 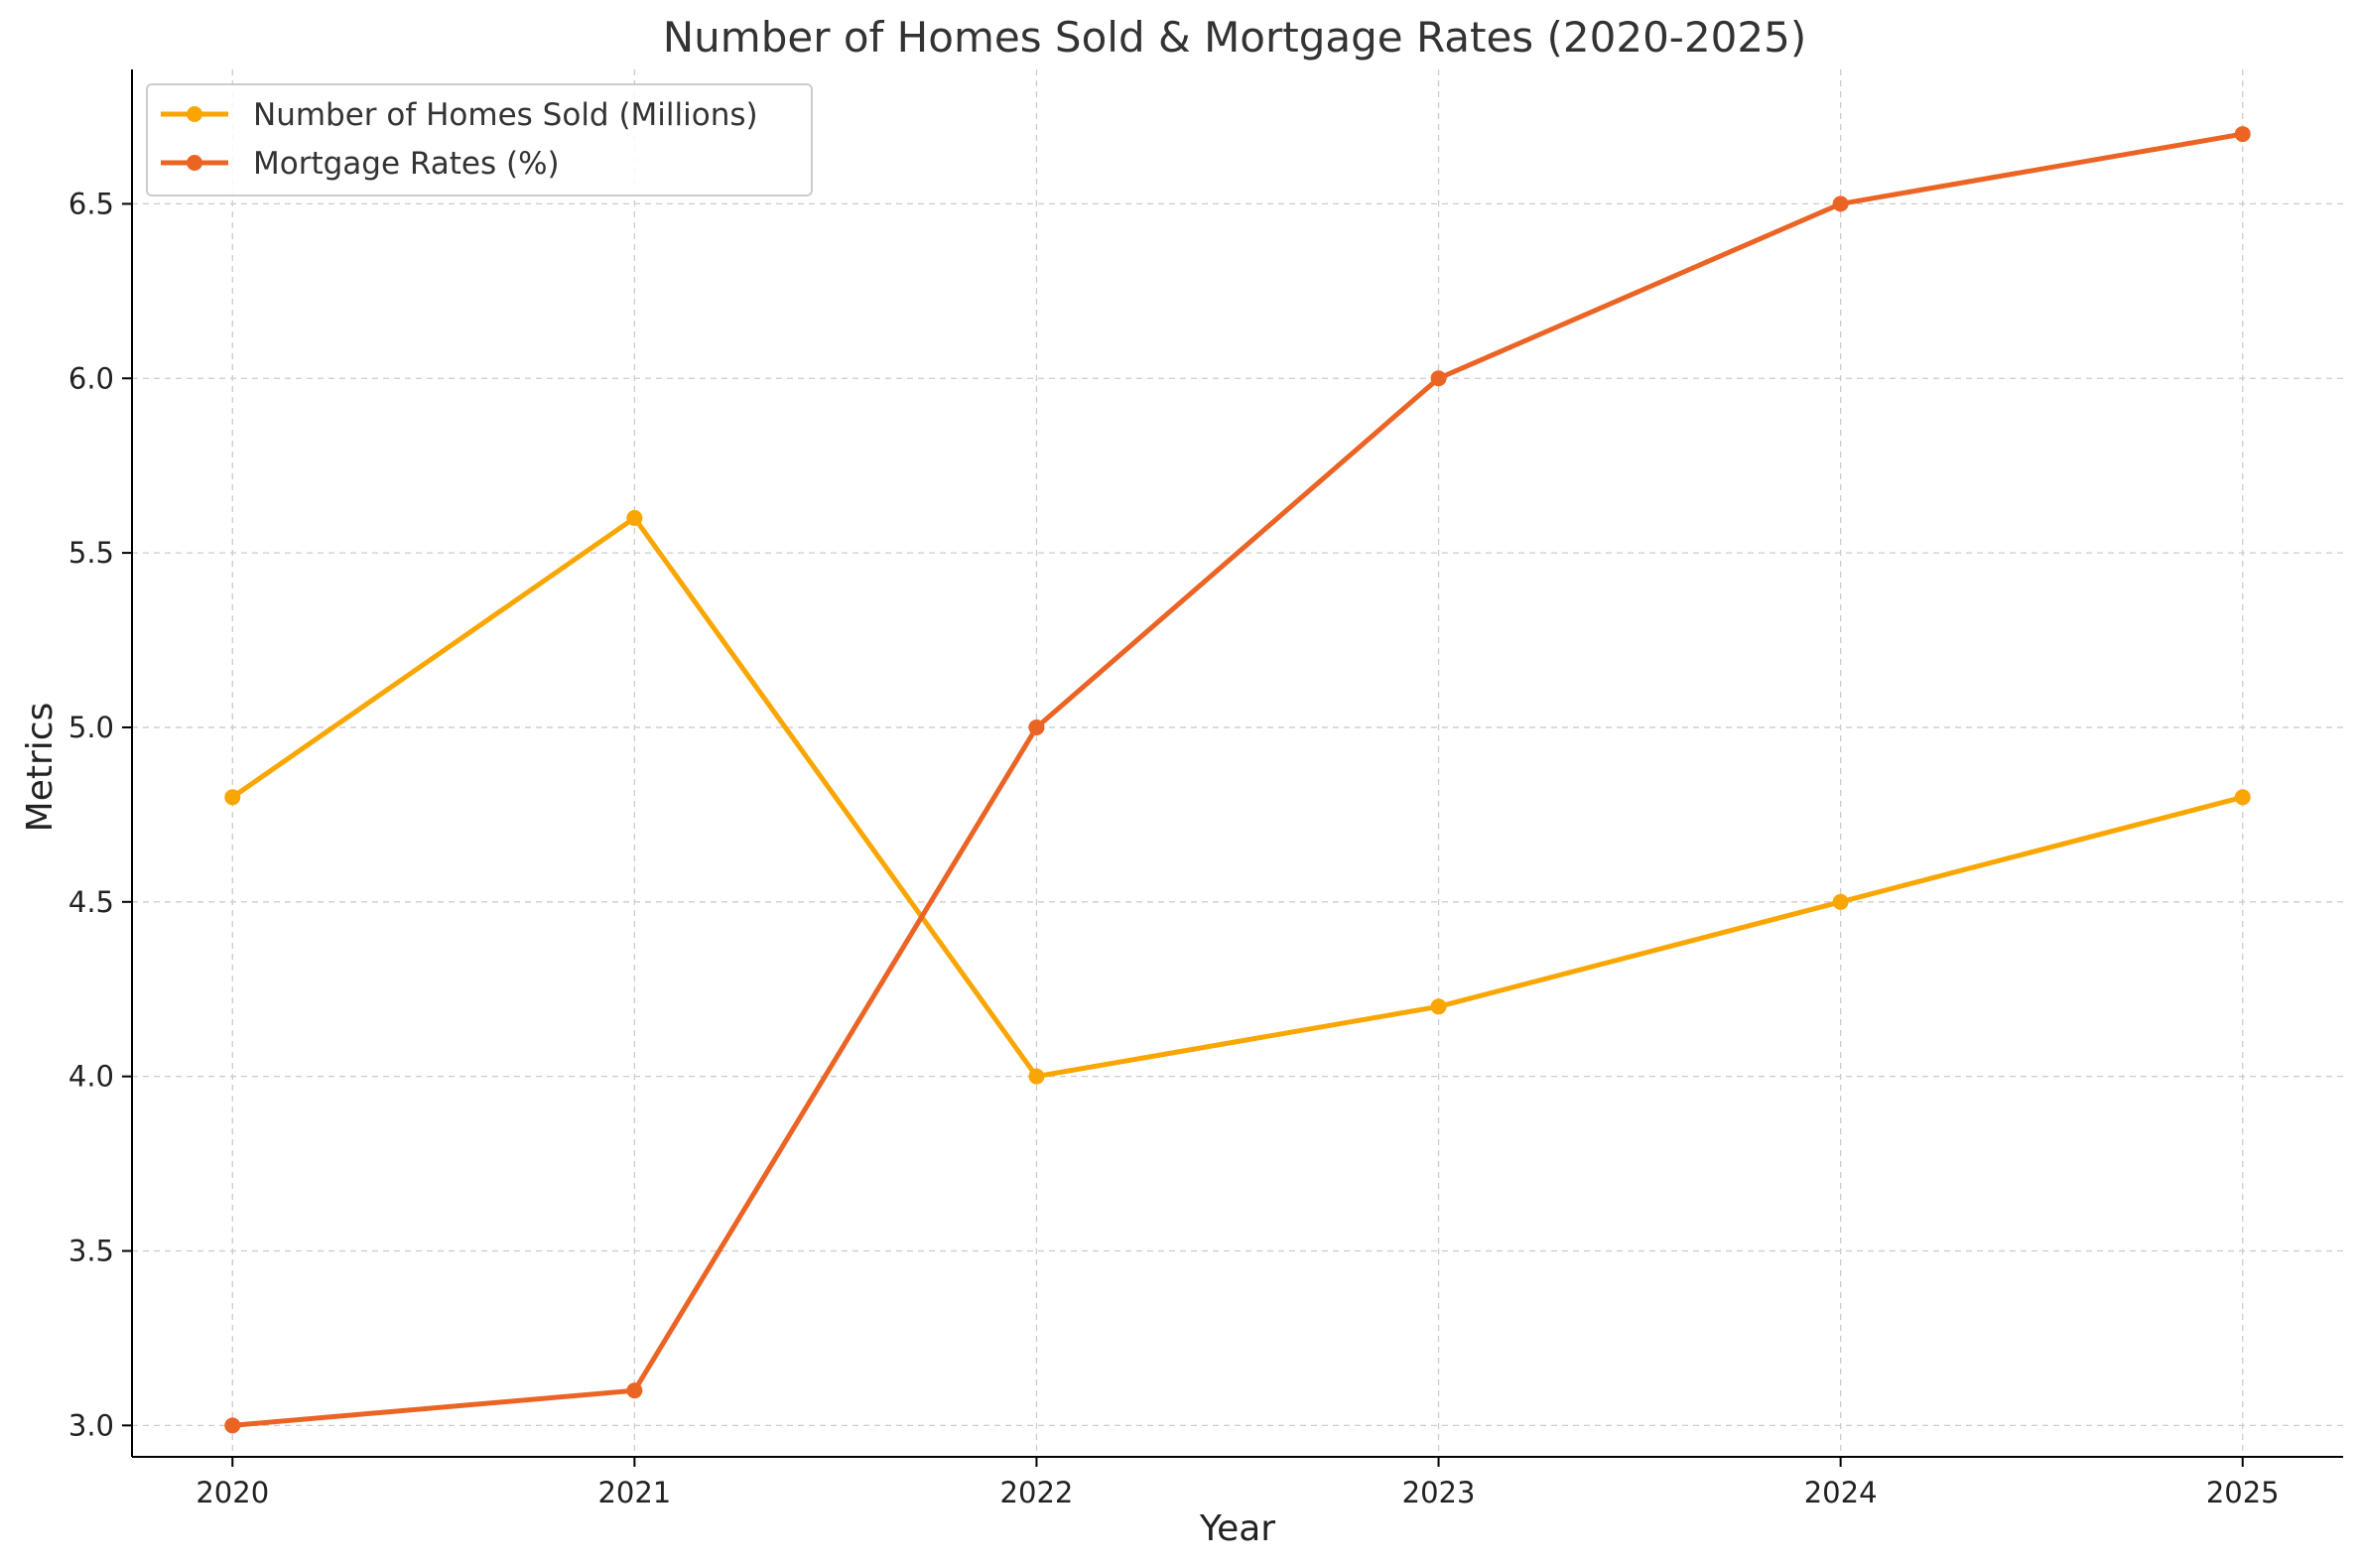 I want to click on x-axis: 2020 2021 2022 2023 2024 2025, so click(x=1238, y=1483).